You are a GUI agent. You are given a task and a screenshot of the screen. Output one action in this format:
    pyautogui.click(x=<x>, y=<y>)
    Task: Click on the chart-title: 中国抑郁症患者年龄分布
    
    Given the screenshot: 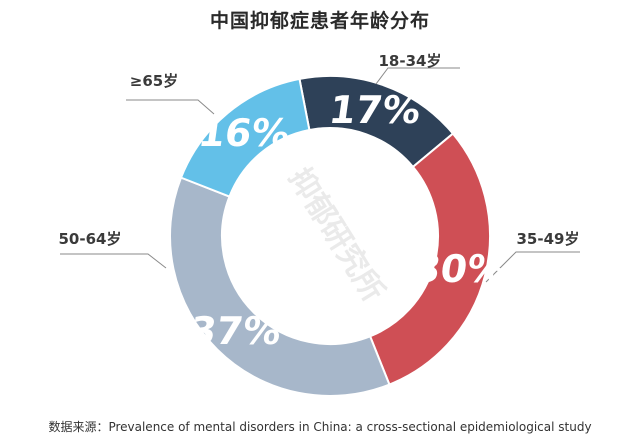 What is the action you would take?
    pyautogui.click(x=319, y=21)
    